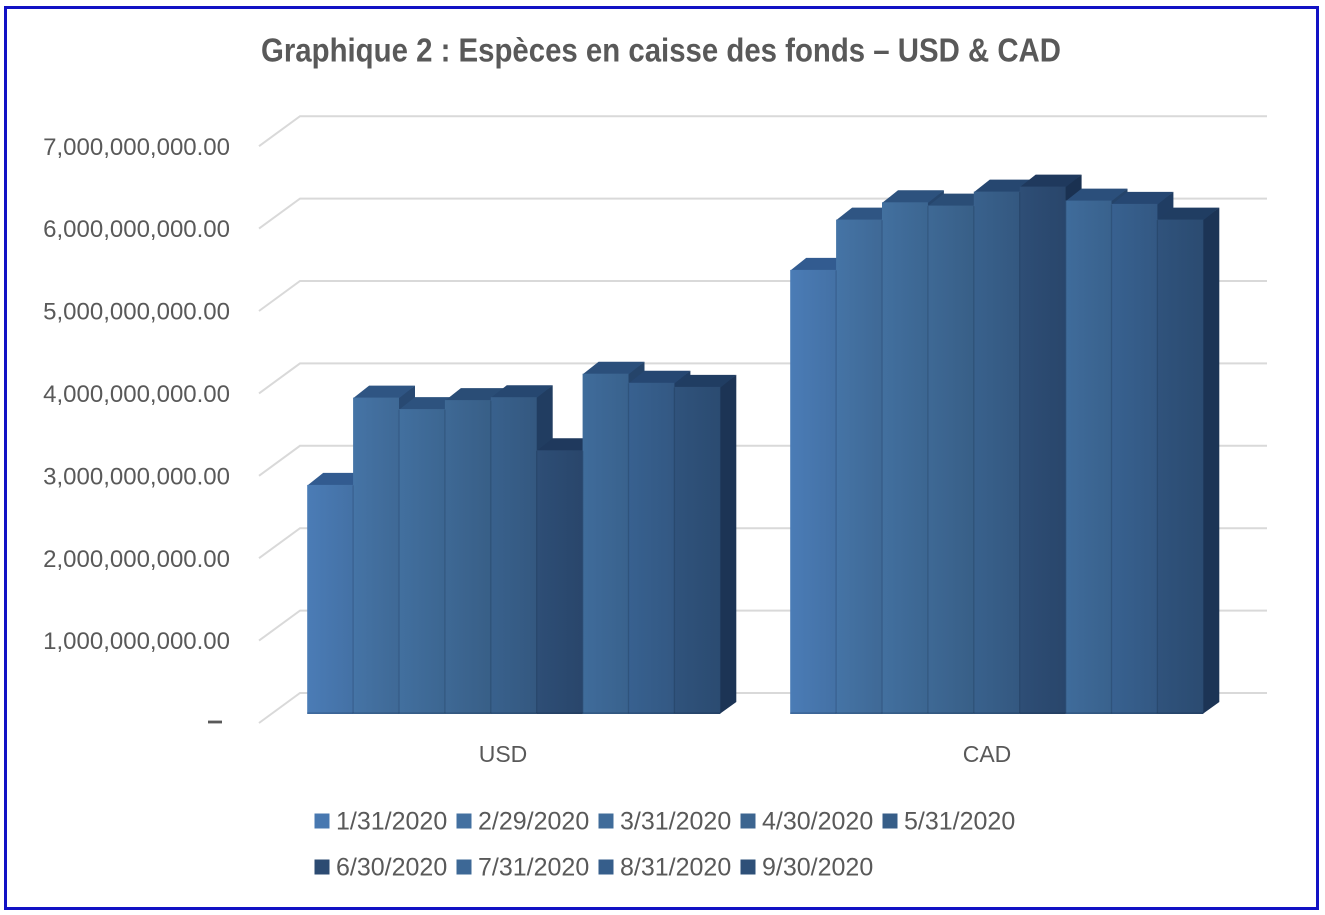 The height and width of the screenshot is (915, 1325). Describe the element at coordinates (391, 822) in the screenshot. I see `svg-text: 1/31/2020` at that location.